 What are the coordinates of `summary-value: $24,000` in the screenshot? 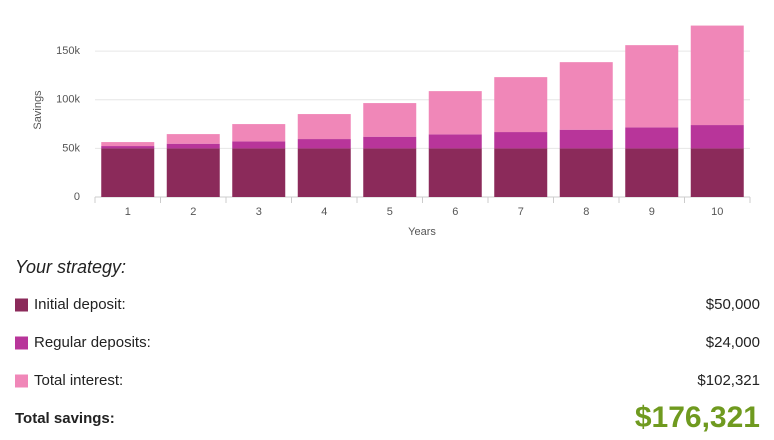 It's located at (733, 342).